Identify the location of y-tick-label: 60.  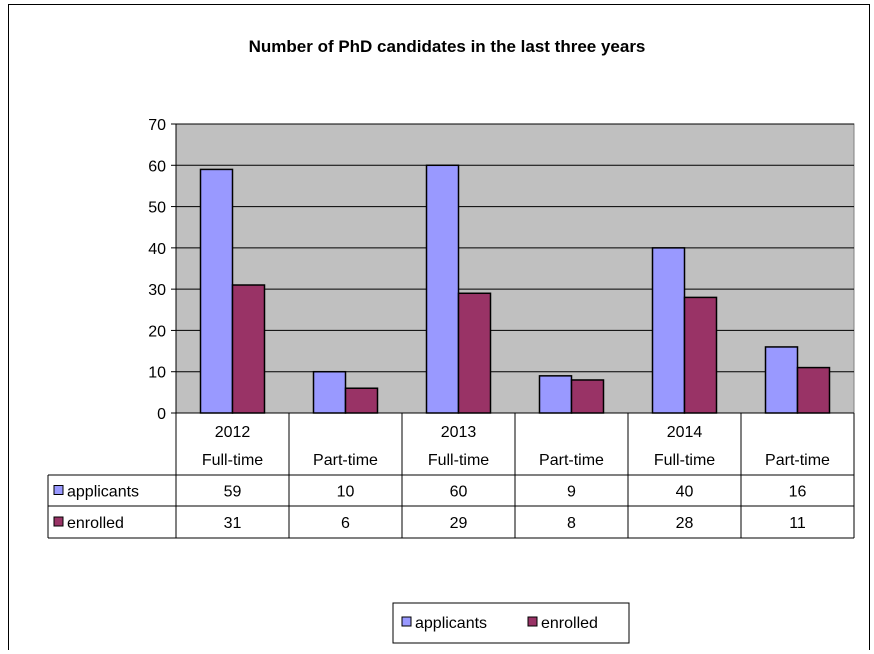
(157, 166).